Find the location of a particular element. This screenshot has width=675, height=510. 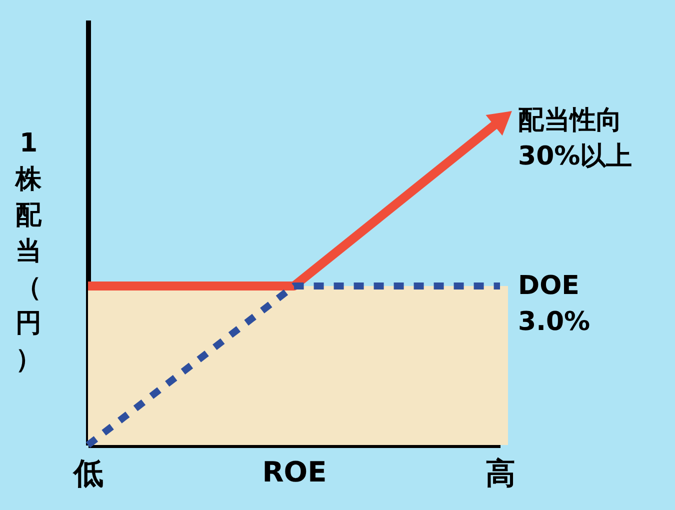

x-tick-label: 低 is located at coordinates (88, 474).